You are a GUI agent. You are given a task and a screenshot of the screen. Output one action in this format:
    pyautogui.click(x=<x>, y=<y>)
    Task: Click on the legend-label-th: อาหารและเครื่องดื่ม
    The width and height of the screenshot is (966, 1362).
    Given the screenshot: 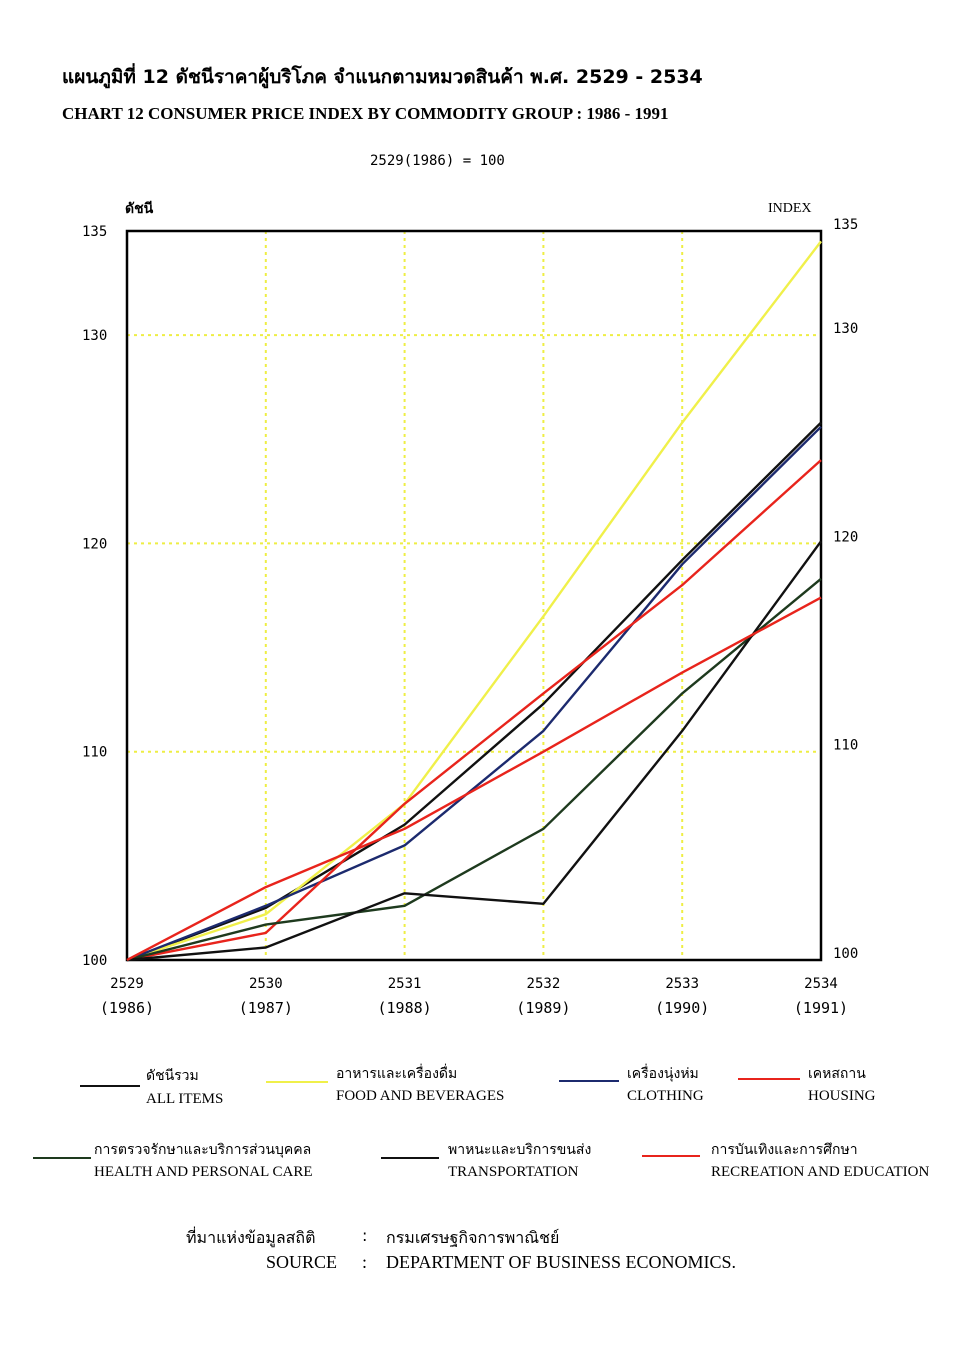 What is the action you would take?
    pyautogui.click(x=397, y=1074)
    